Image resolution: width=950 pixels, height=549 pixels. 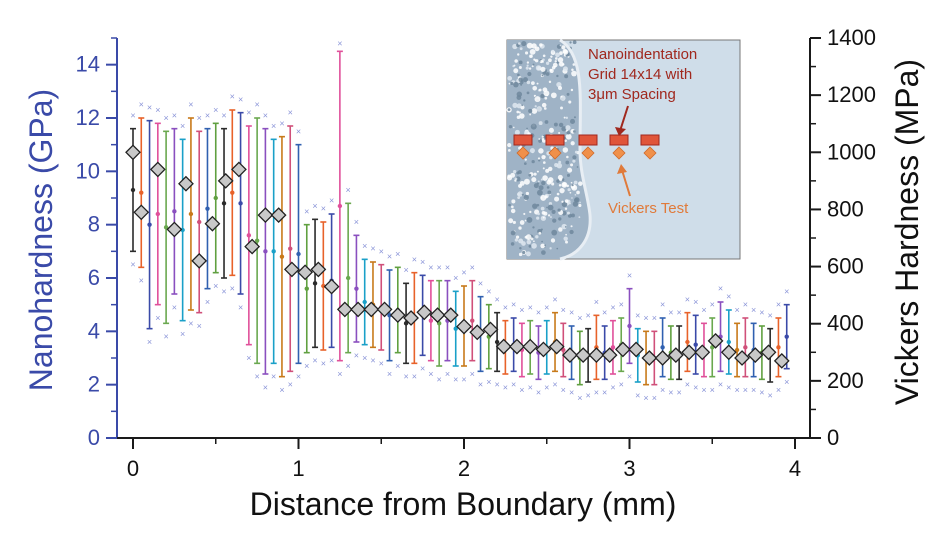 I want to click on inset-annotation-line1: Nanoindentation, so click(x=642, y=54).